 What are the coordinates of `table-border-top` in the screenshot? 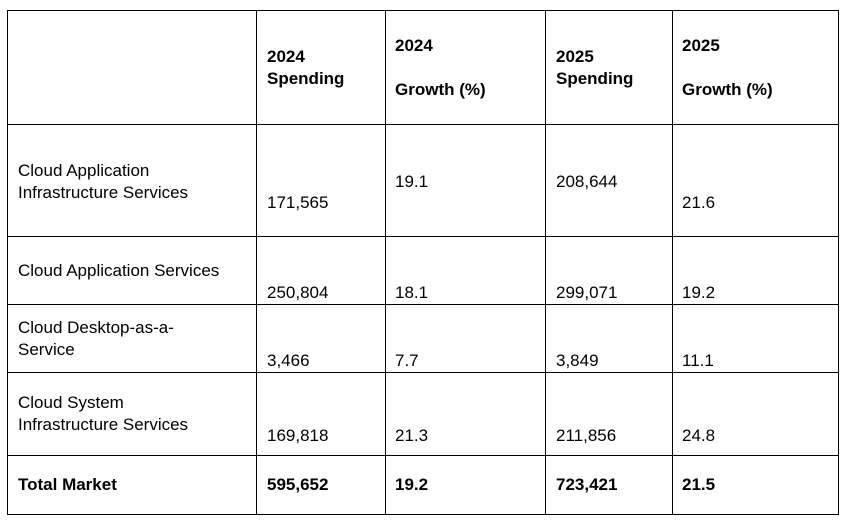 It's located at (423, 10).